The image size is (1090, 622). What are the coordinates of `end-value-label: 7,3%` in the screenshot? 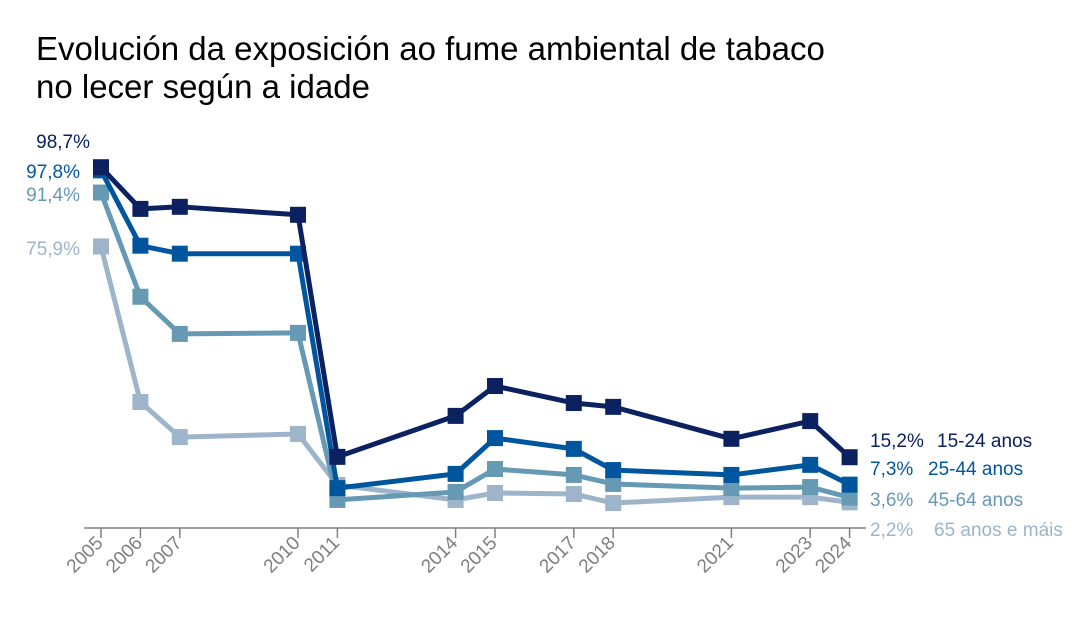 It's located at (891, 469).